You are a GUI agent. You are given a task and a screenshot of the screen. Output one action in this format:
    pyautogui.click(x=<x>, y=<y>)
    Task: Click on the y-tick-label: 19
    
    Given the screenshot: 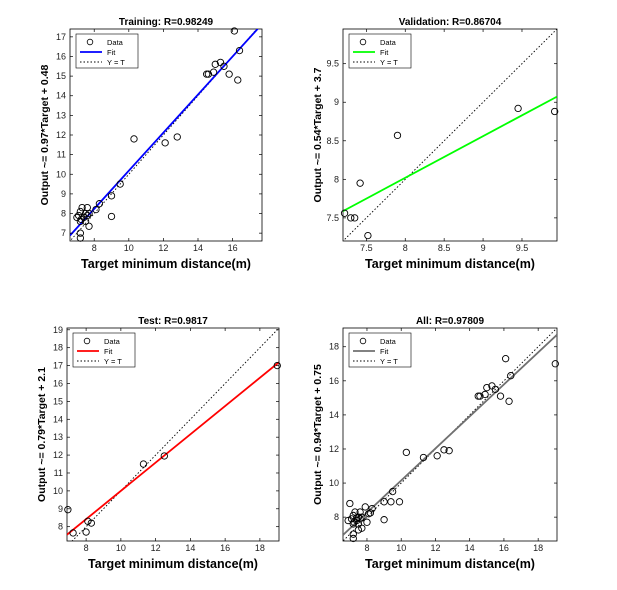 What is the action you would take?
    pyautogui.click(x=58, y=330)
    